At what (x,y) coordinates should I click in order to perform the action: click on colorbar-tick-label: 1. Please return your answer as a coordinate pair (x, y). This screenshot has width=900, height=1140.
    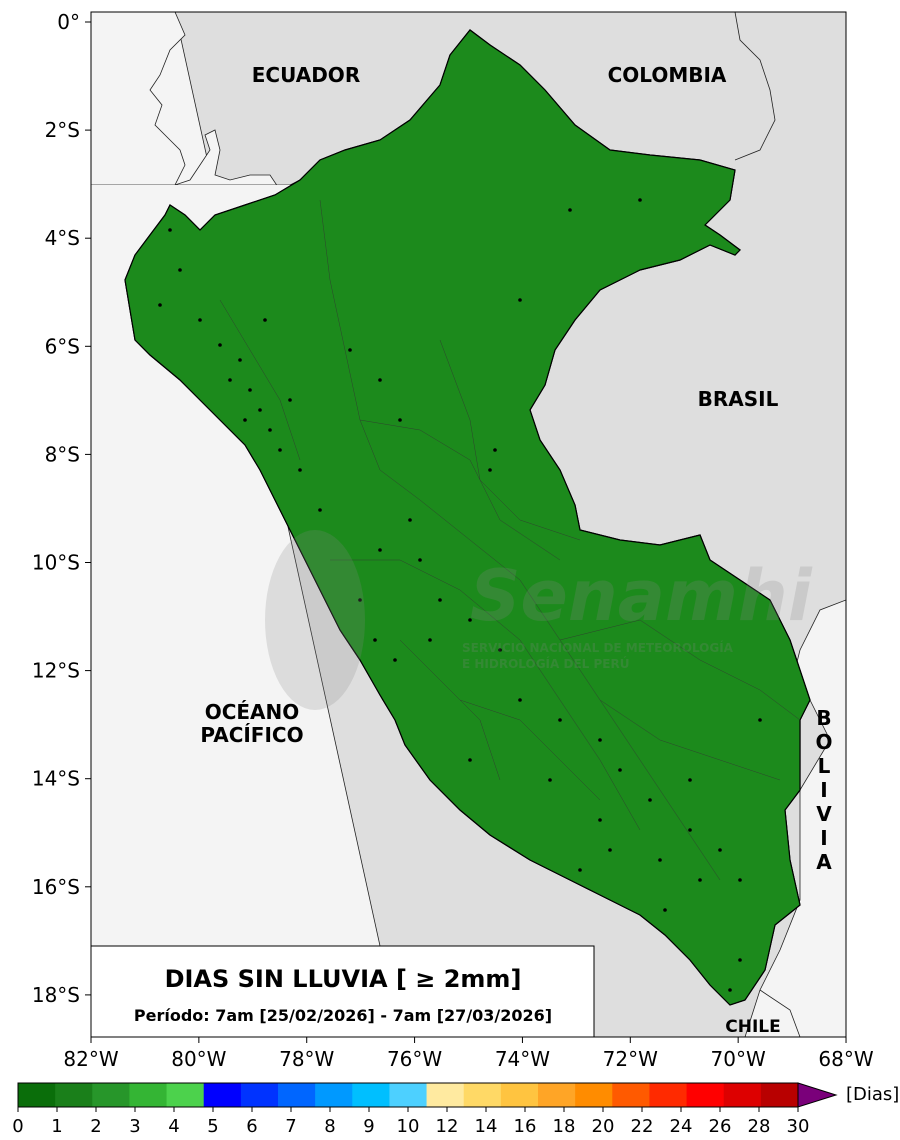
    Looking at the image, I should click on (56, 1126).